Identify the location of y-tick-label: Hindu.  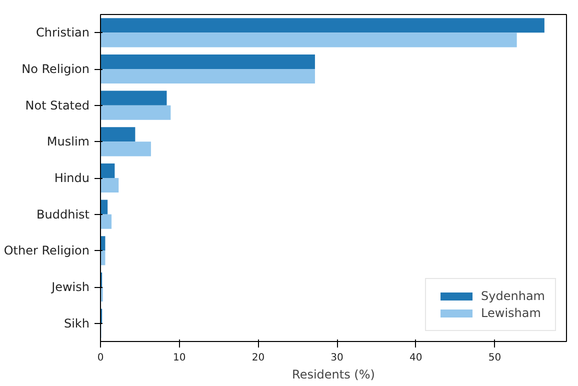
(72, 178).